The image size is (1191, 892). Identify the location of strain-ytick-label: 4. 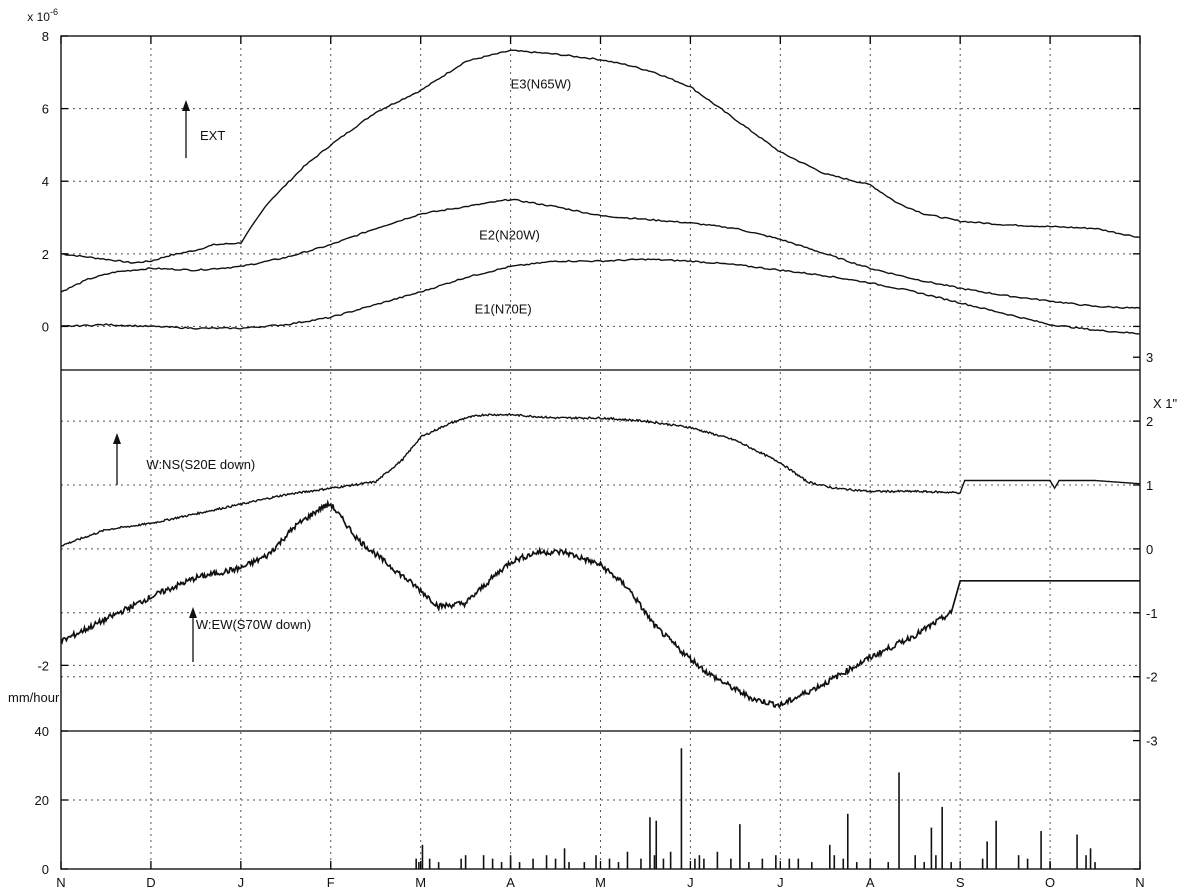
(45, 181).